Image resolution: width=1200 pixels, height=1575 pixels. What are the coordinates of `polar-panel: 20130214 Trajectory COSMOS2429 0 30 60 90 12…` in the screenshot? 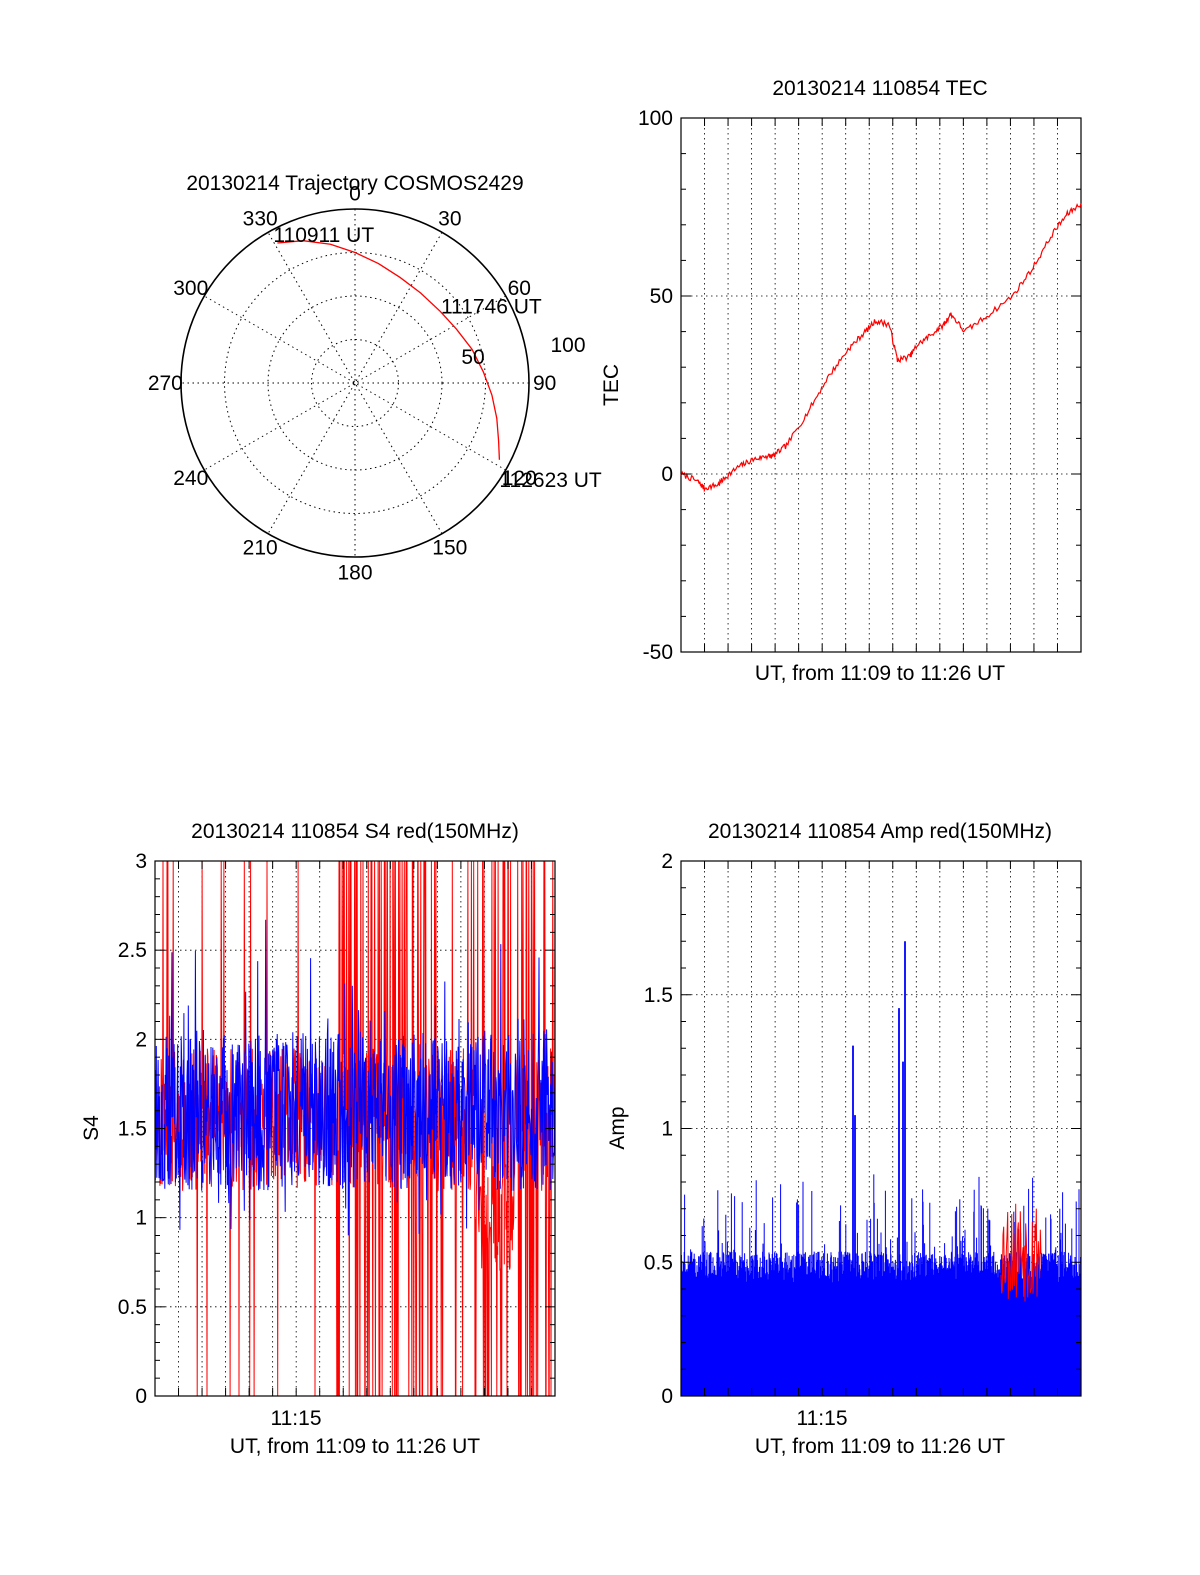 It's located at (375, 378).